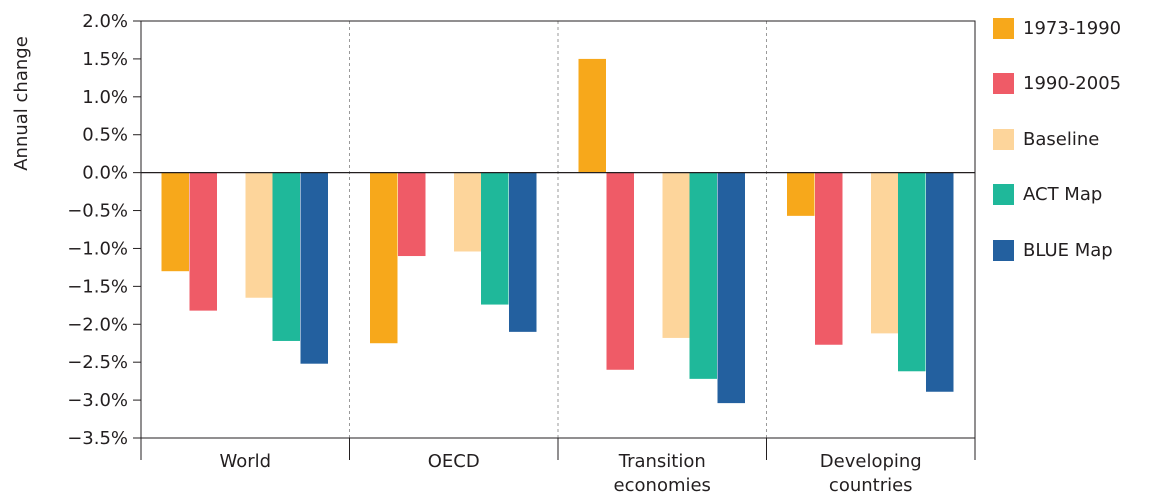 The image size is (1152, 500). I want to click on legend-item: 1973-1990, so click(1057, 28).